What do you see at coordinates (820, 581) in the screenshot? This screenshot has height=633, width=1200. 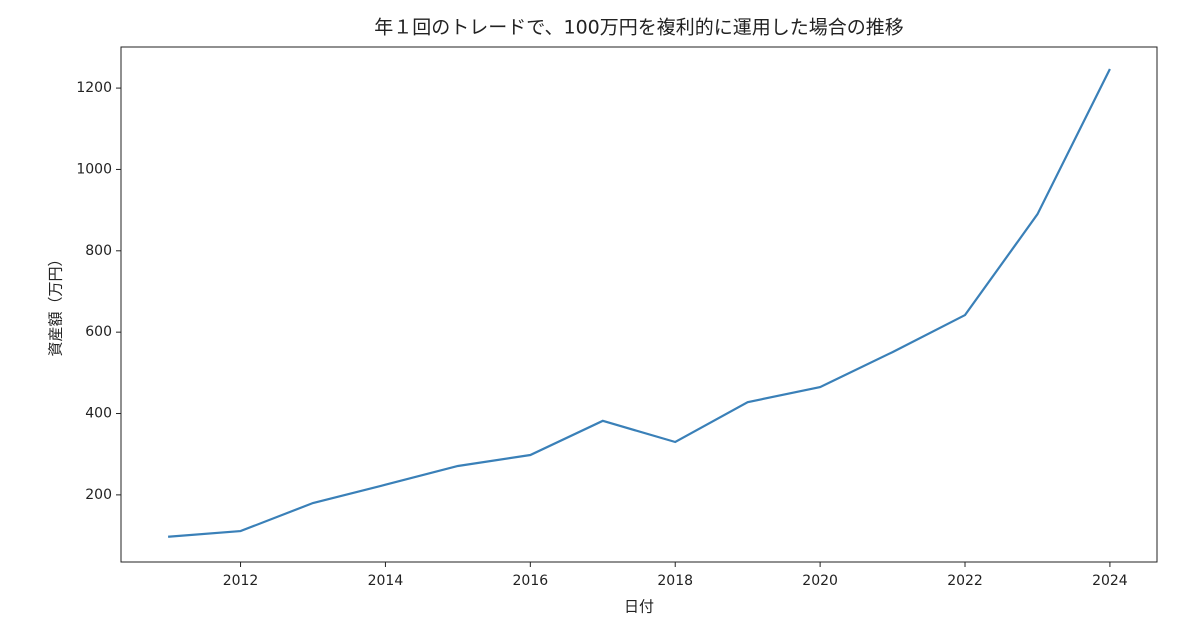 I see `x-tick-label: 2020` at bounding box center [820, 581].